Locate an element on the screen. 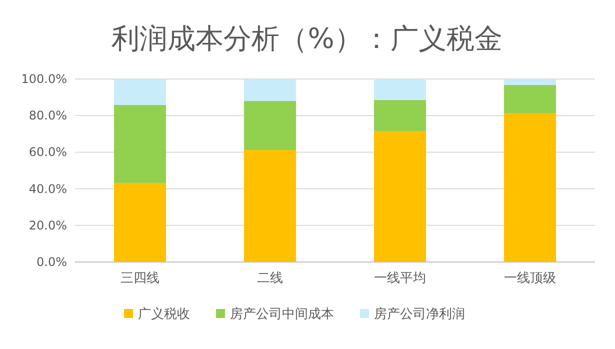 The height and width of the screenshot is (349, 615). y-tick-label: 0.0% is located at coordinates (51, 262).